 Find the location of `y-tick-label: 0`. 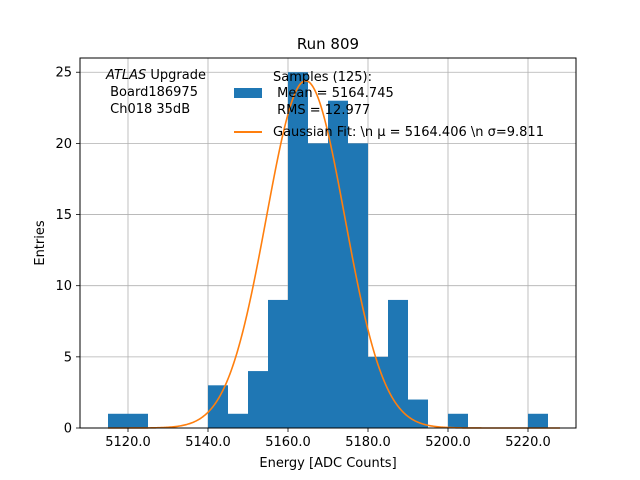

y-tick-label: 0 is located at coordinates (68, 429).